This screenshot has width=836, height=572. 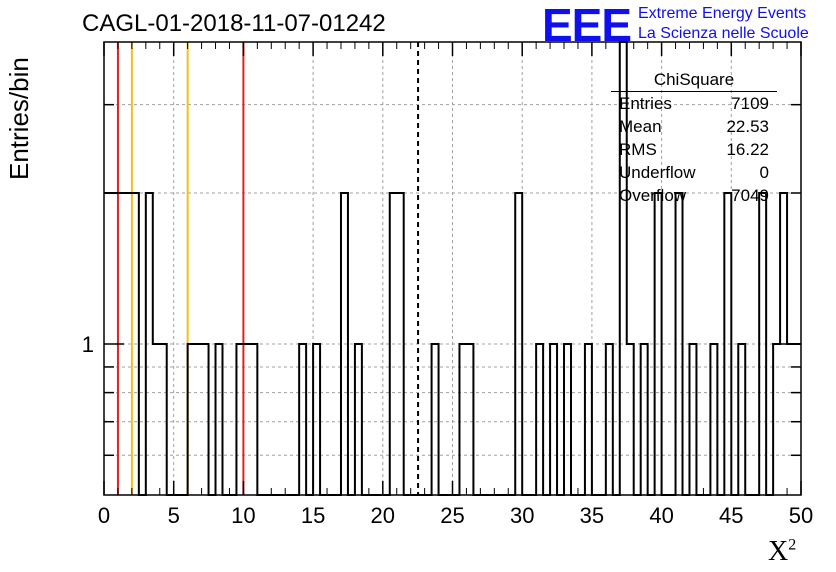 What do you see at coordinates (747, 149) in the screenshot?
I see `stats-value: 16.22` at bounding box center [747, 149].